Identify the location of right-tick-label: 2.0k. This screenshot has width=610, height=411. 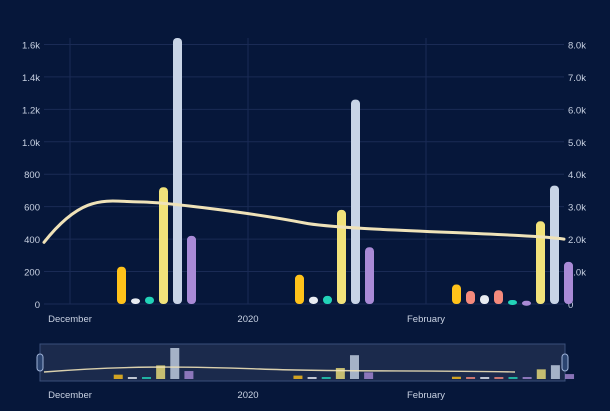
(577, 240).